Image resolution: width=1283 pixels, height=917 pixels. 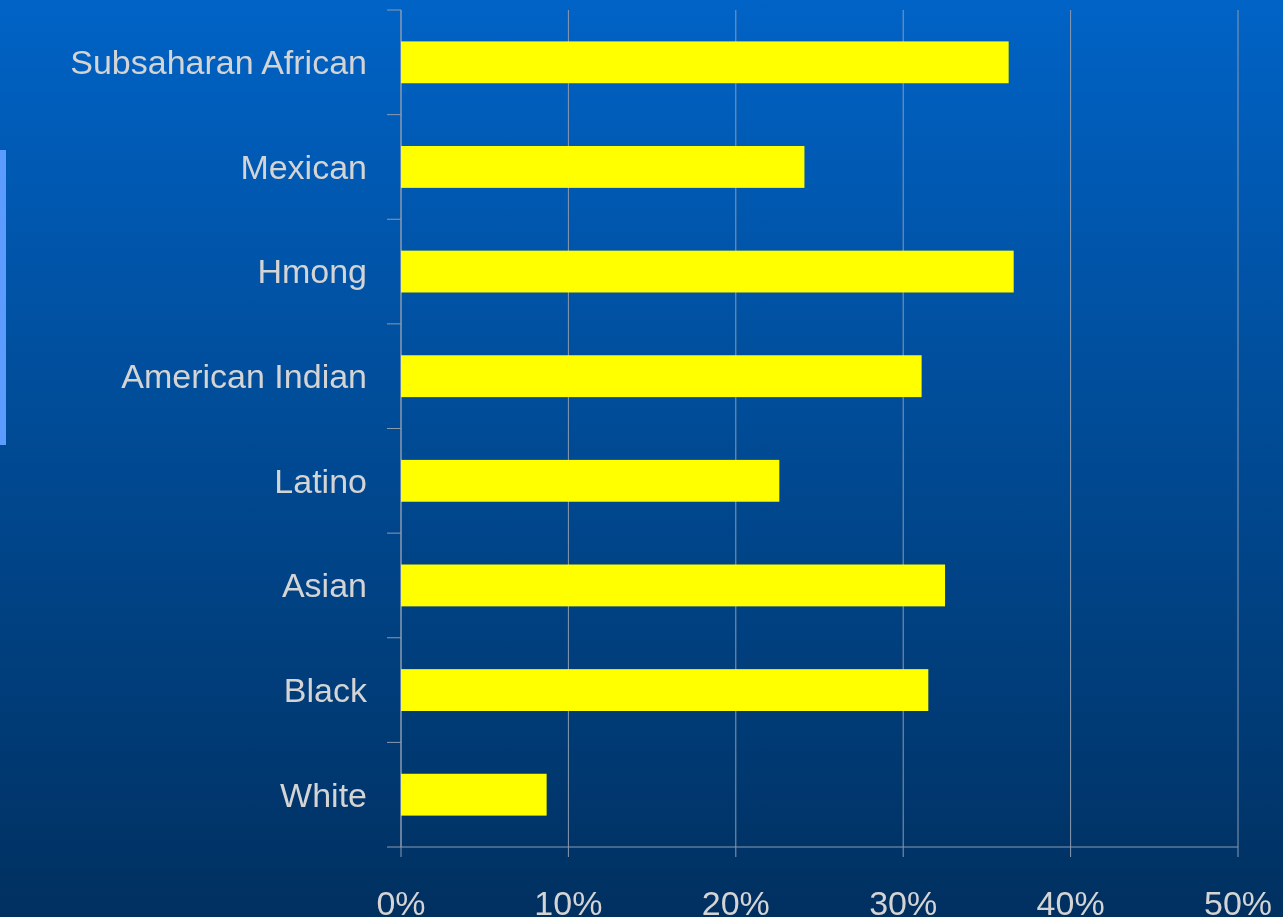 What do you see at coordinates (568, 900) in the screenshot?
I see `x-tick-label: 10%` at bounding box center [568, 900].